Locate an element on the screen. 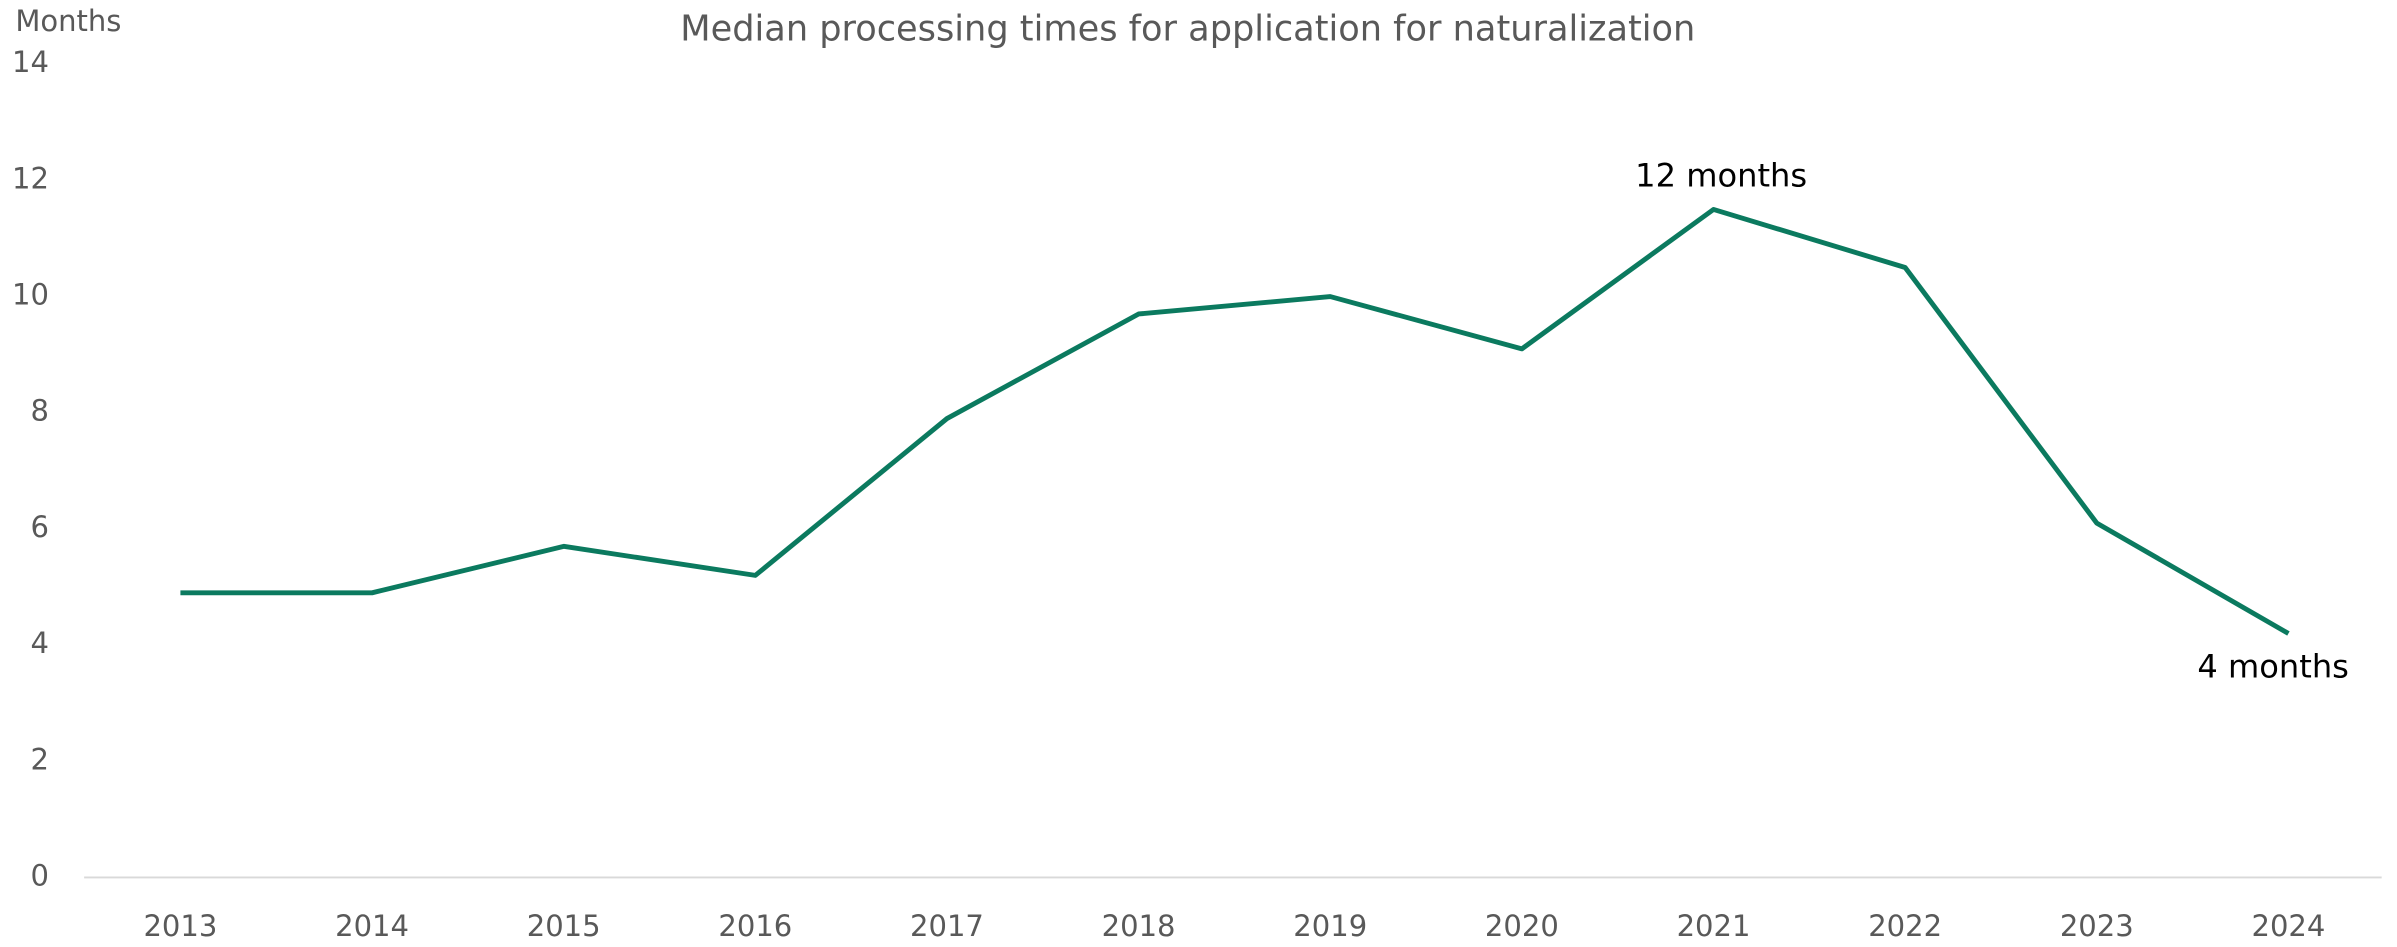  x-tick-label: 2018 is located at coordinates (1139, 926).